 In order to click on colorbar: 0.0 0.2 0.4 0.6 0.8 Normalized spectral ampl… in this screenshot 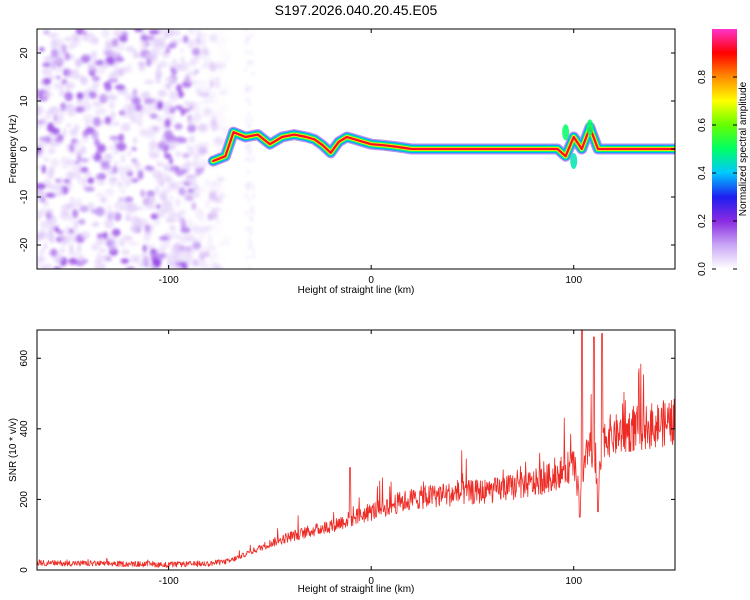, I will do `click(723, 152)`.